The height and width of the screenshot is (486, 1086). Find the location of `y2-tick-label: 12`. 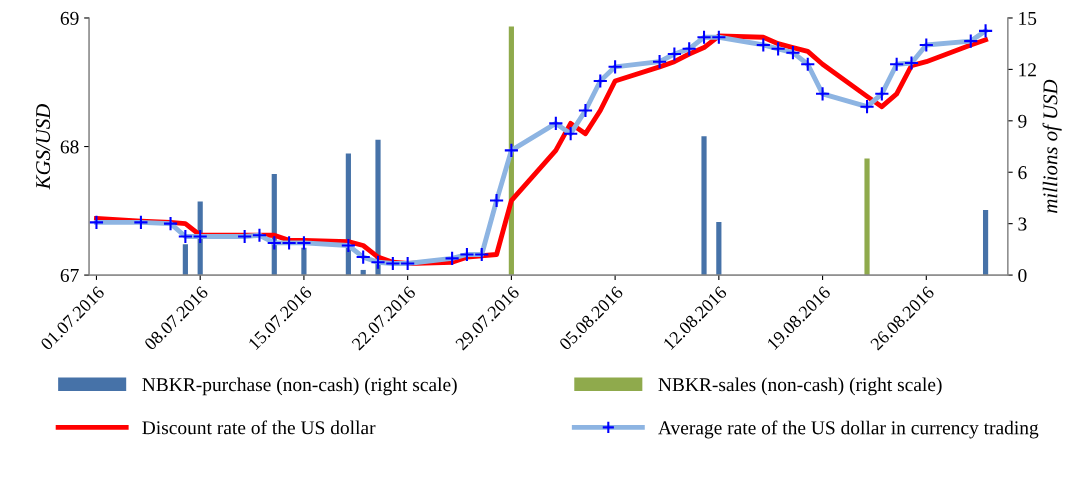

y2-tick-label: 12 is located at coordinates (1027, 70).